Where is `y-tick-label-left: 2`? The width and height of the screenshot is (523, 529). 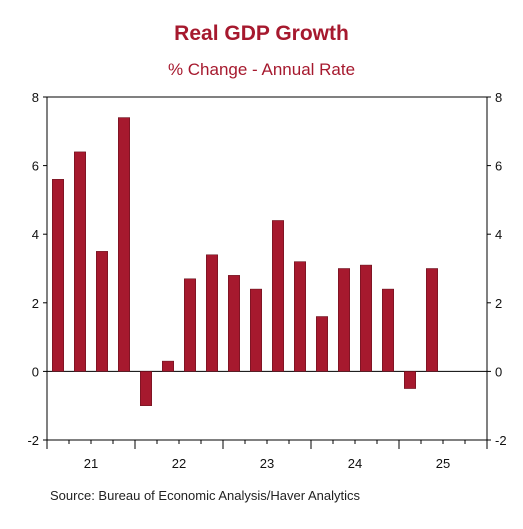
y-tick-label-left: 2 is located at coordinates (35, 303).